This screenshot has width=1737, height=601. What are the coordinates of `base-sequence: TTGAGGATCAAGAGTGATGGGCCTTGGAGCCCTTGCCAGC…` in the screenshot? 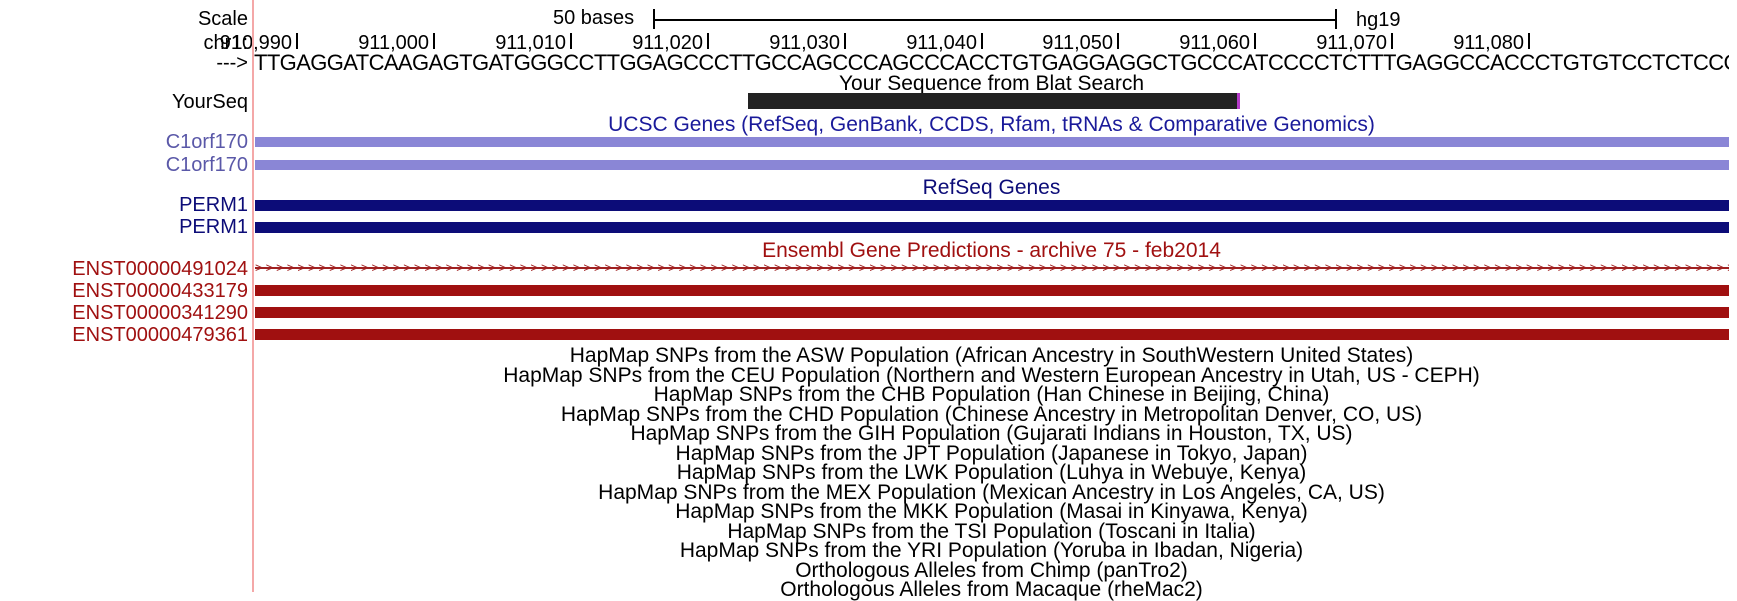 It's located at (991, 63).